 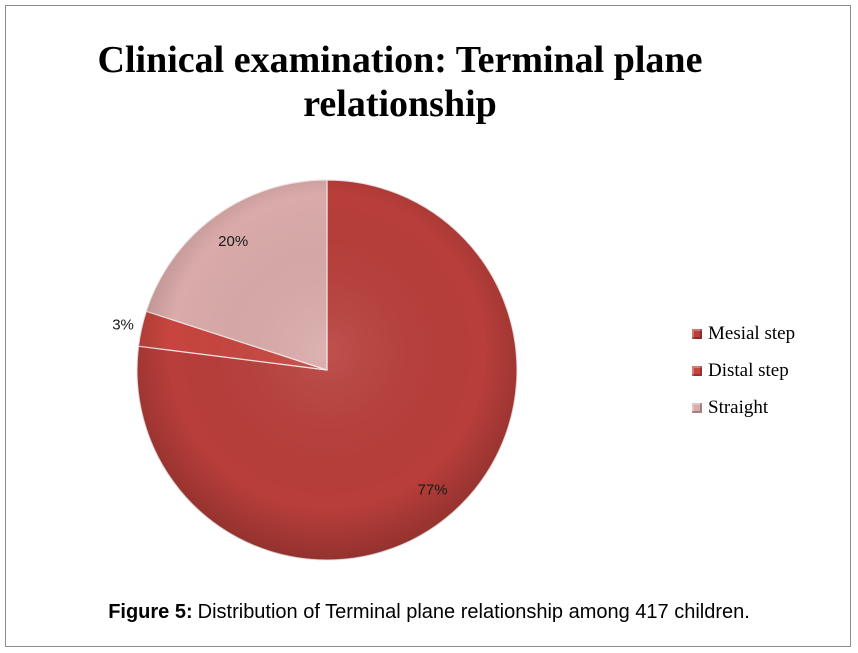 I want to click on data-label-mesial-step: 77%, so click(x=433, y=490).